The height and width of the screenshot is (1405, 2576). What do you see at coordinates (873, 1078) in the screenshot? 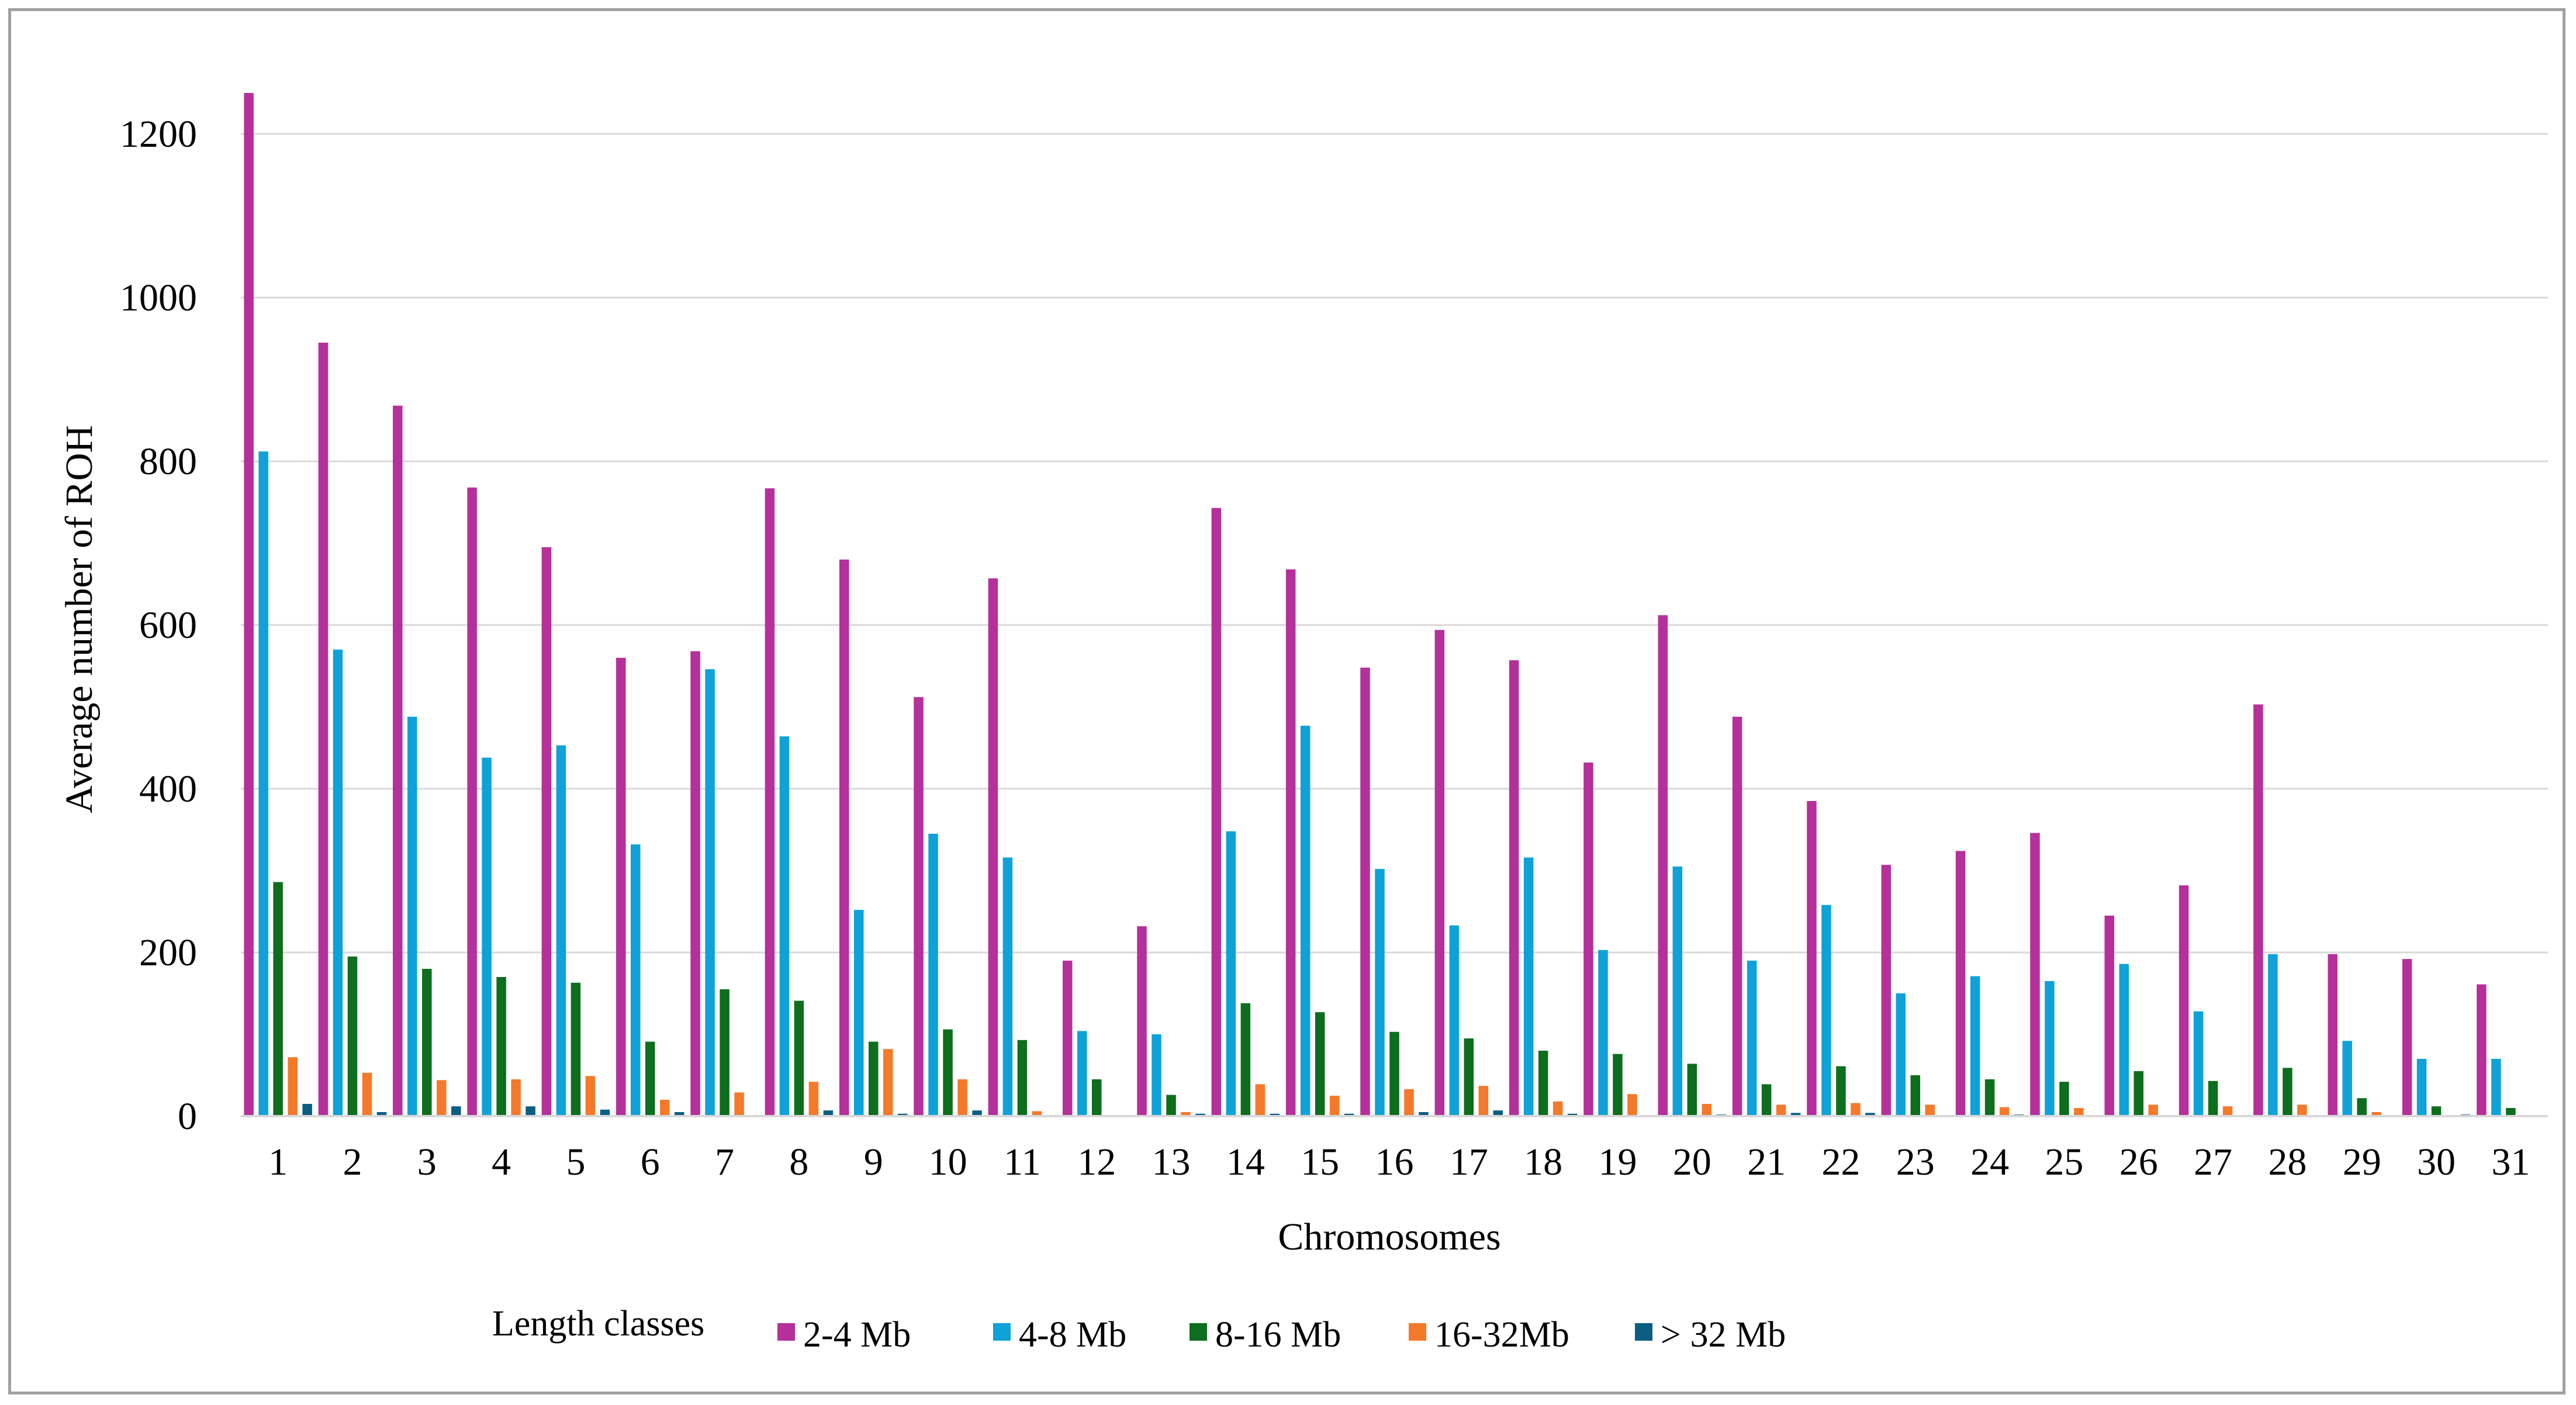
I see `bar-816mb-chr9` at bounding box center [873, 1078].